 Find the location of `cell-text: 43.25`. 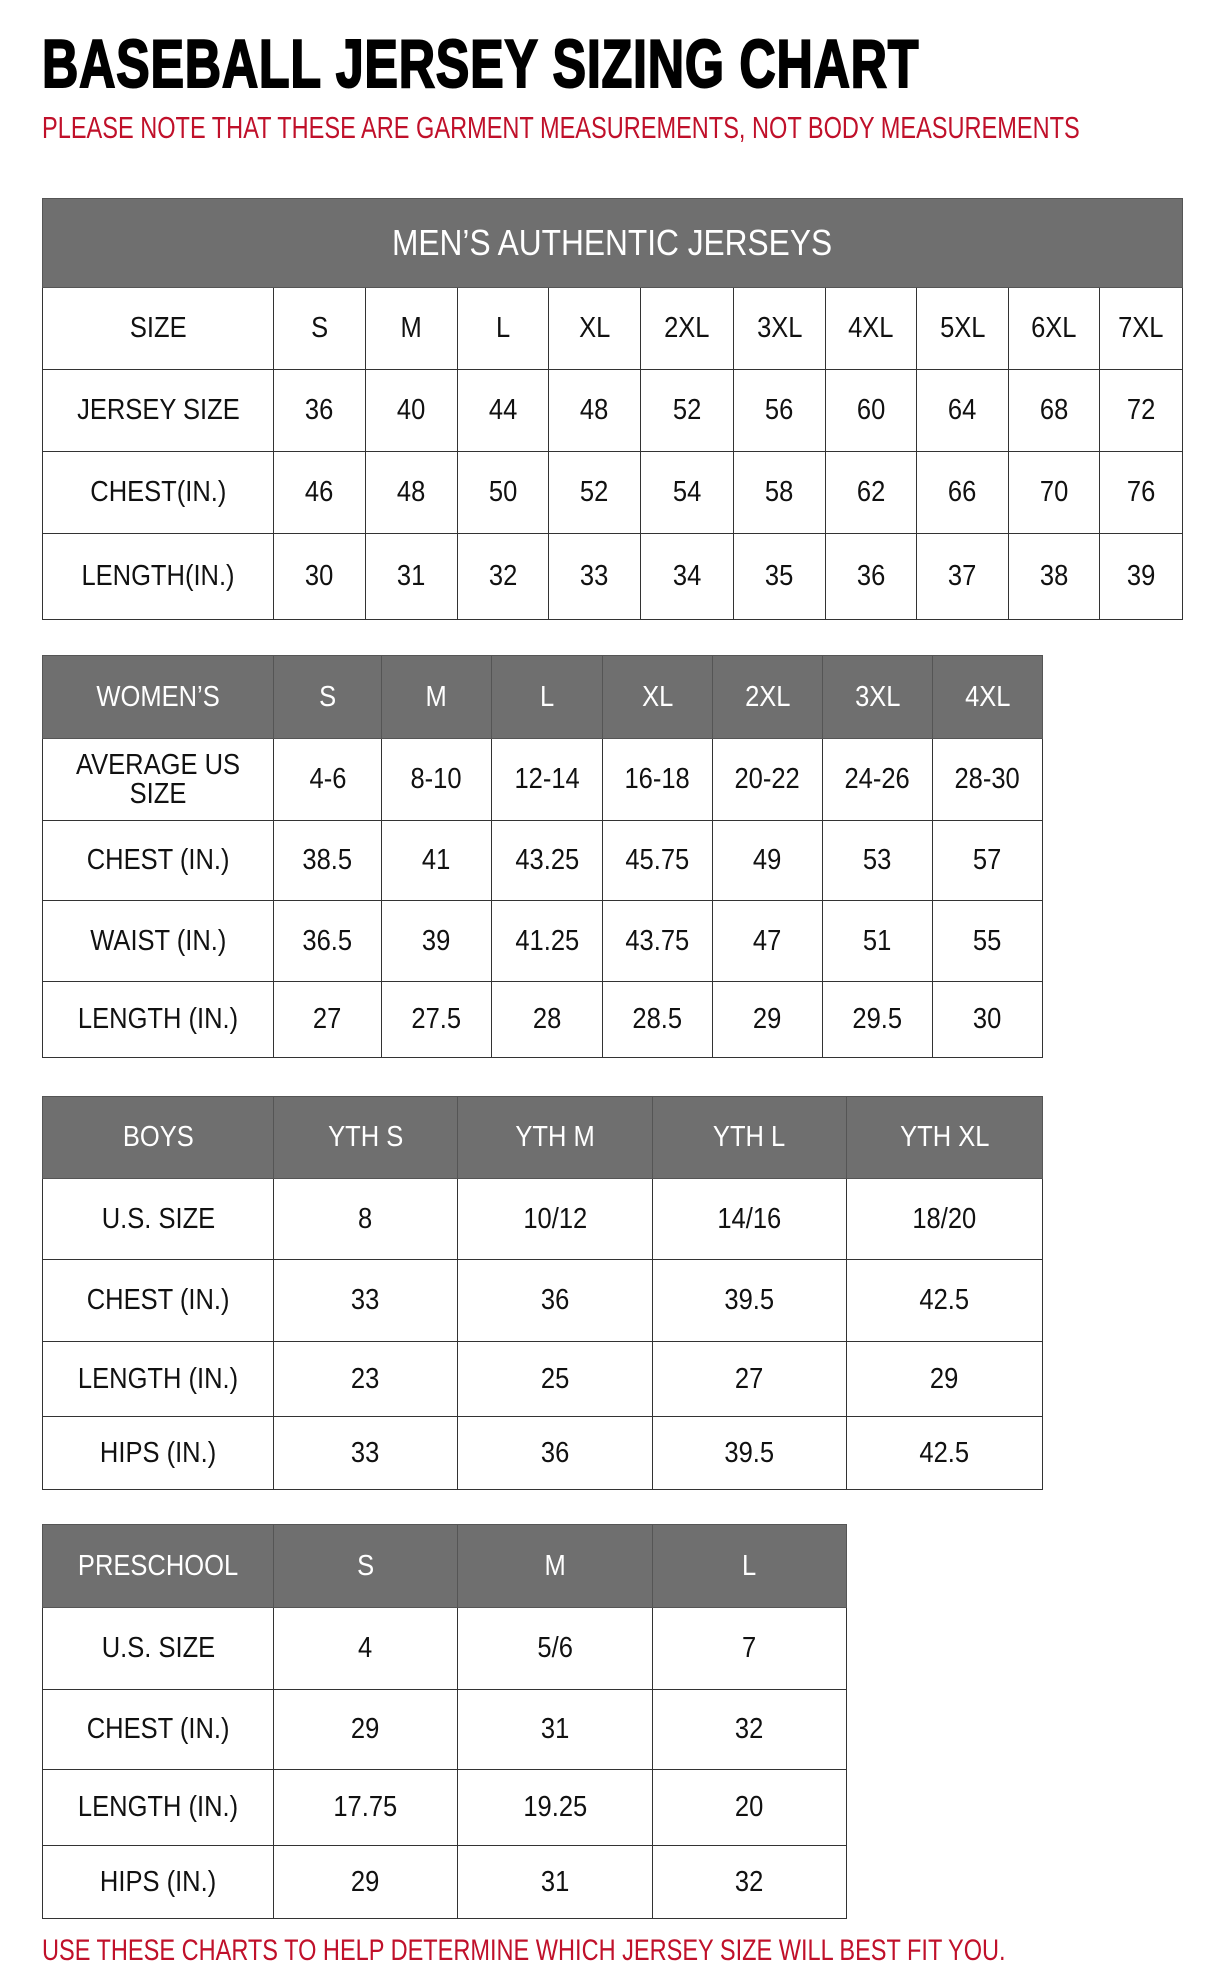

cell-text: 43.25 is located at coordinates (547, 860).